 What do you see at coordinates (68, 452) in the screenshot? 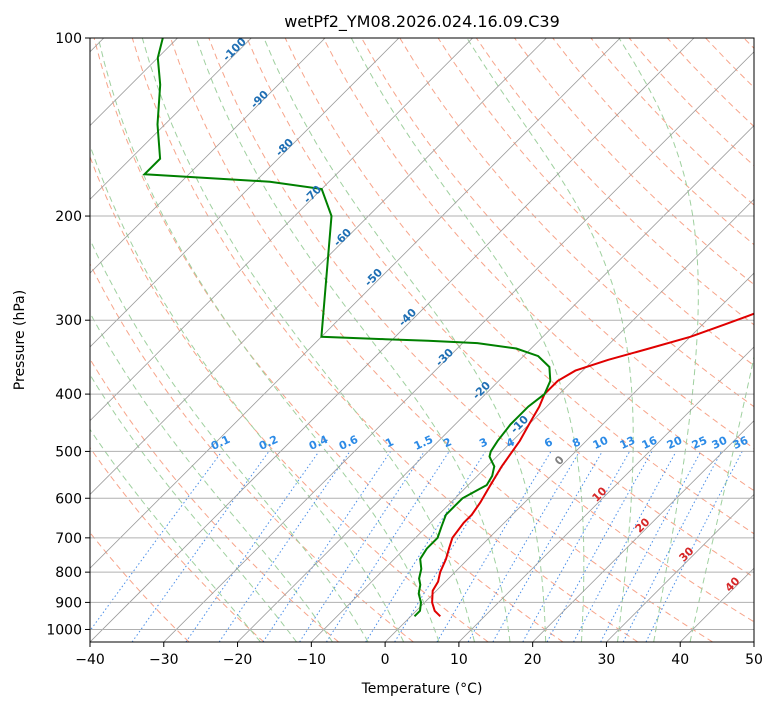
I see `y-tick-label: 500` at bounding box center [68, 452].